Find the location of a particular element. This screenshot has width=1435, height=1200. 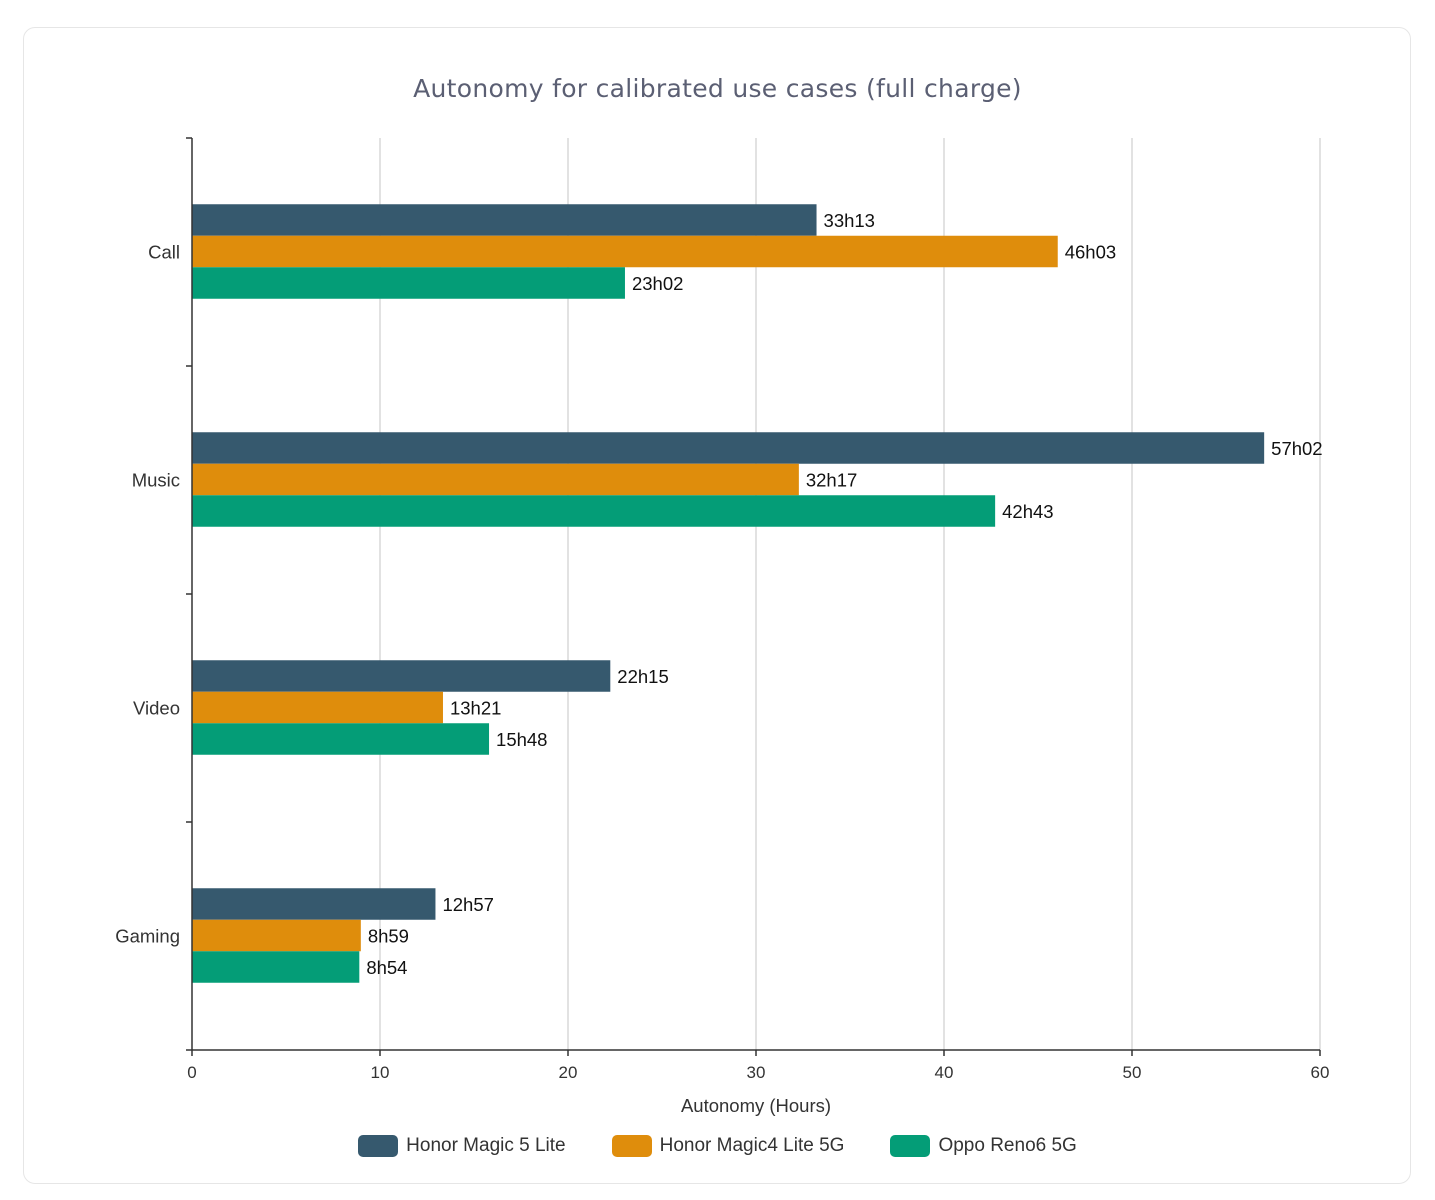

x-tick-label: 20 is located at coordinates (568, 1072).